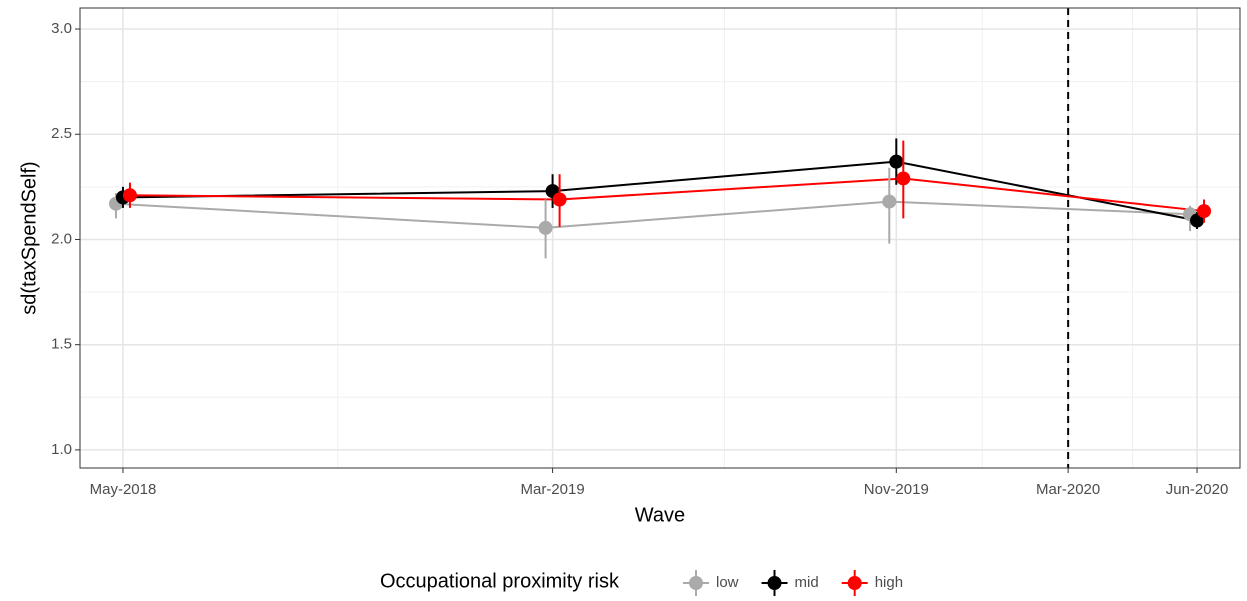  I want to click on legend: Occupational proximity risk low mid high, so click(641, 583).